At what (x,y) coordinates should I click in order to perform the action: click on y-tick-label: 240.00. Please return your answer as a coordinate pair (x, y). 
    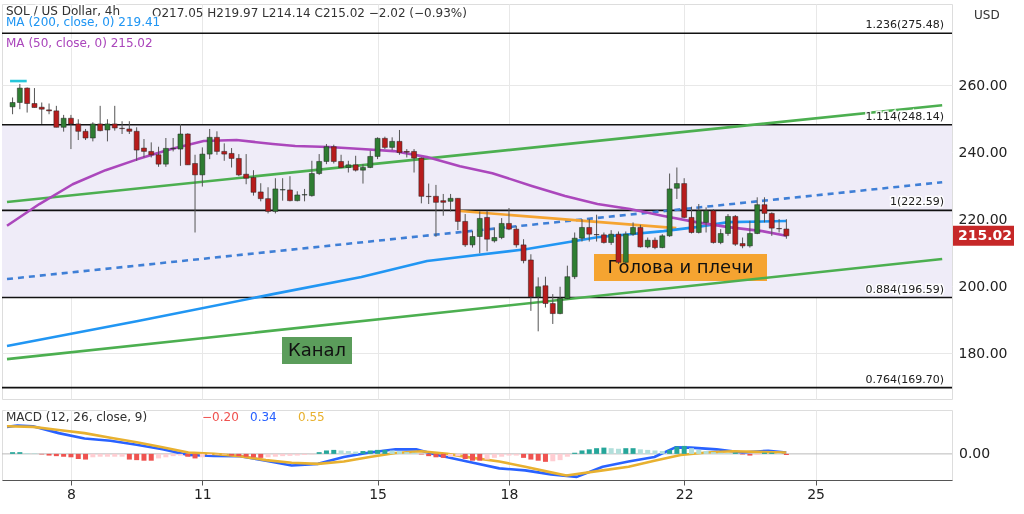
    Looking at the image, I should click on (983, 151).